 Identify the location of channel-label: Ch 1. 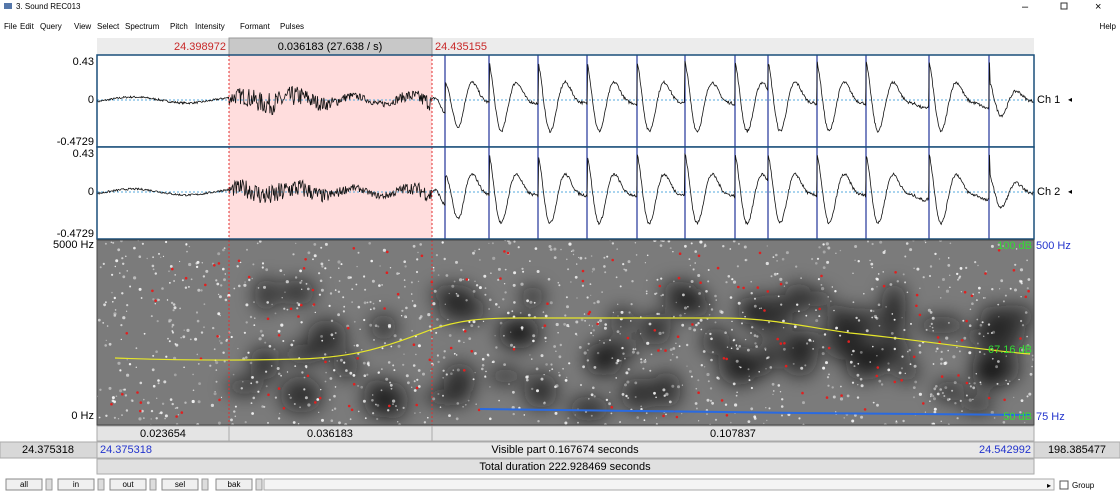
(1048, 100).